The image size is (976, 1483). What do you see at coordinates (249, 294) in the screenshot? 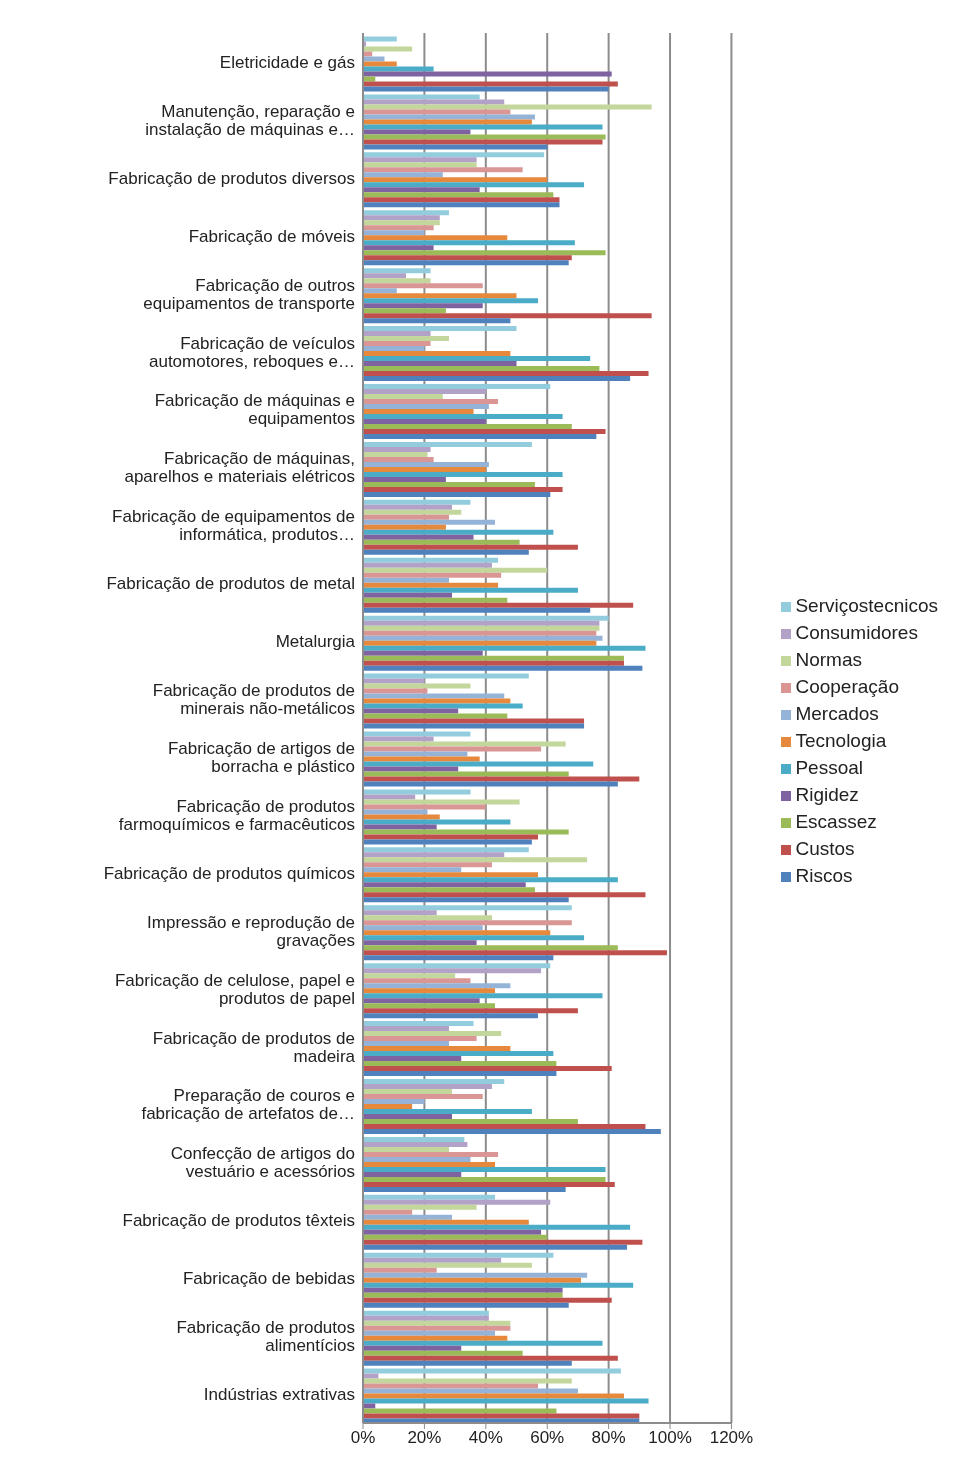
I see `y-tick-label: Fabricação de outros equipamentos de transporte` at bounding box center [249, 294].